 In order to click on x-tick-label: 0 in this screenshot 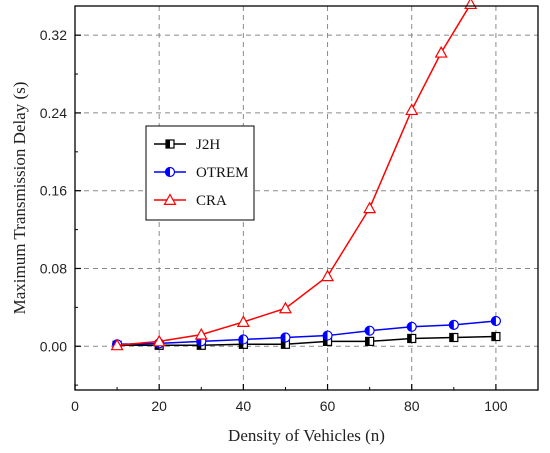, I will do `click(75, 406)`.